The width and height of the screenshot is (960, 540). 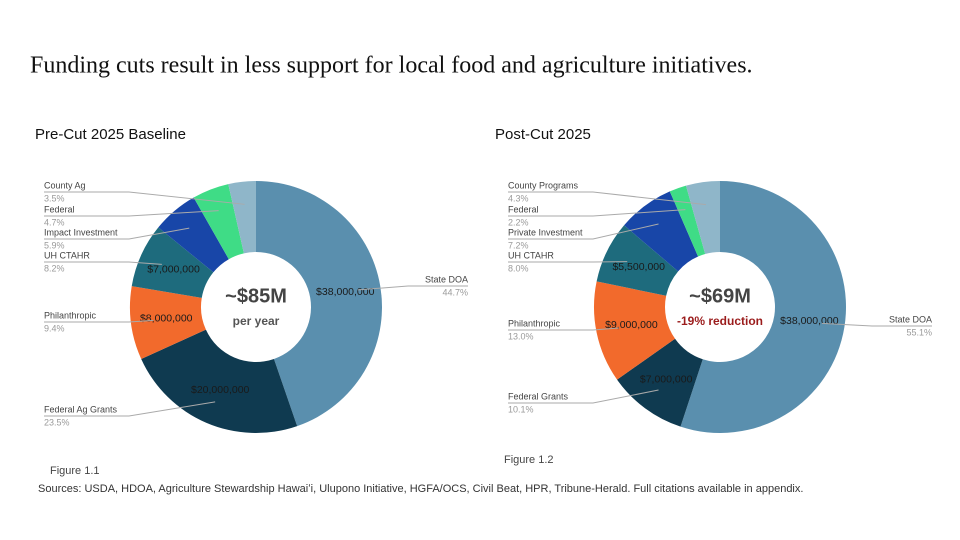 What do you see at coordinates (518, 198) in the screenshot?
I see `legend-percent: 4.3%` at bounding box center [518, 198].